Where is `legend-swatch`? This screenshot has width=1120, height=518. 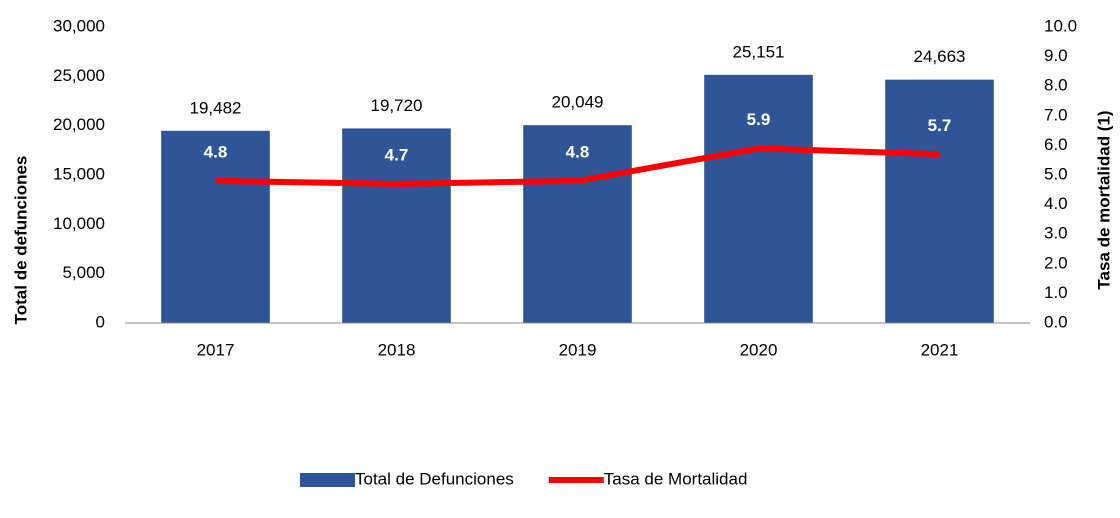
legend-swatch is located at coordinates (327, 480).